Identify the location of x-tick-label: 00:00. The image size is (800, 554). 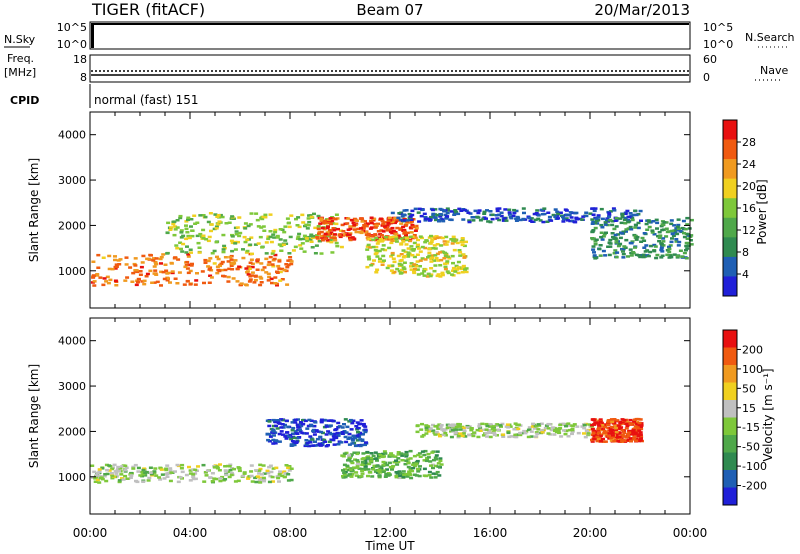
(90, 533).